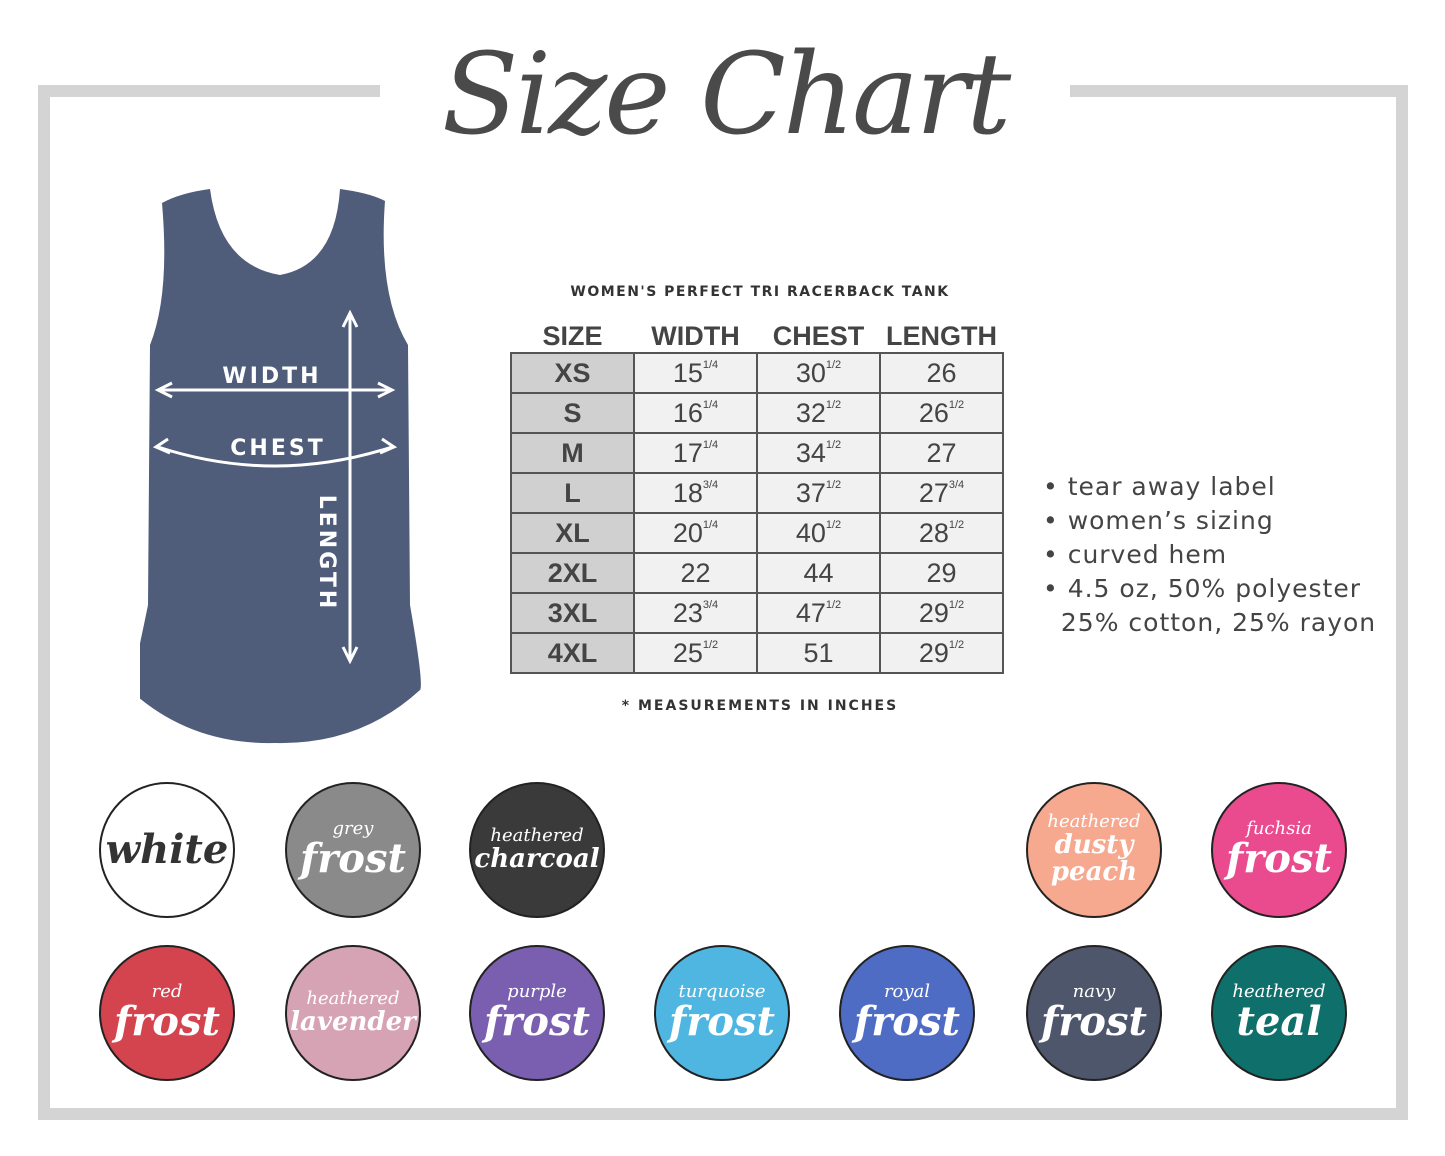  Describe the element at coordinates (167, 991) in the screenshot. I see `color-name-top: red` at that location.